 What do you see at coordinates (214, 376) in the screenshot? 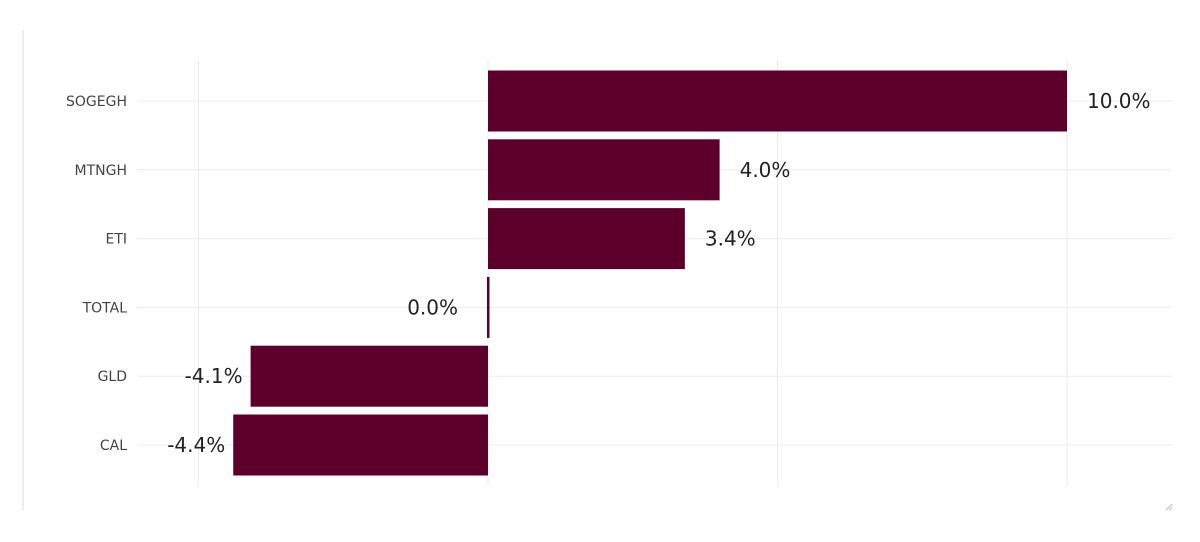
I see `data-label: -4.1%` at bounding box center [214, 376].